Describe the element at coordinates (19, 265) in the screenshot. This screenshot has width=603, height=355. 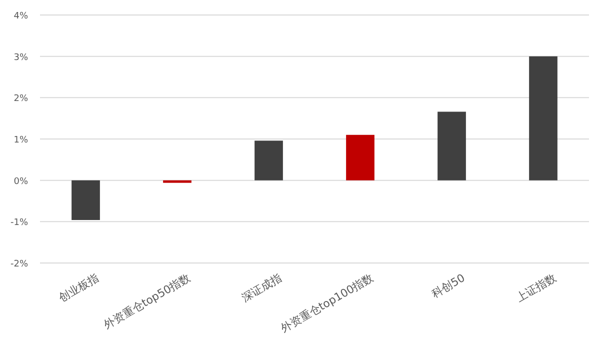
I see `y-tick-label: -2%` at that location.